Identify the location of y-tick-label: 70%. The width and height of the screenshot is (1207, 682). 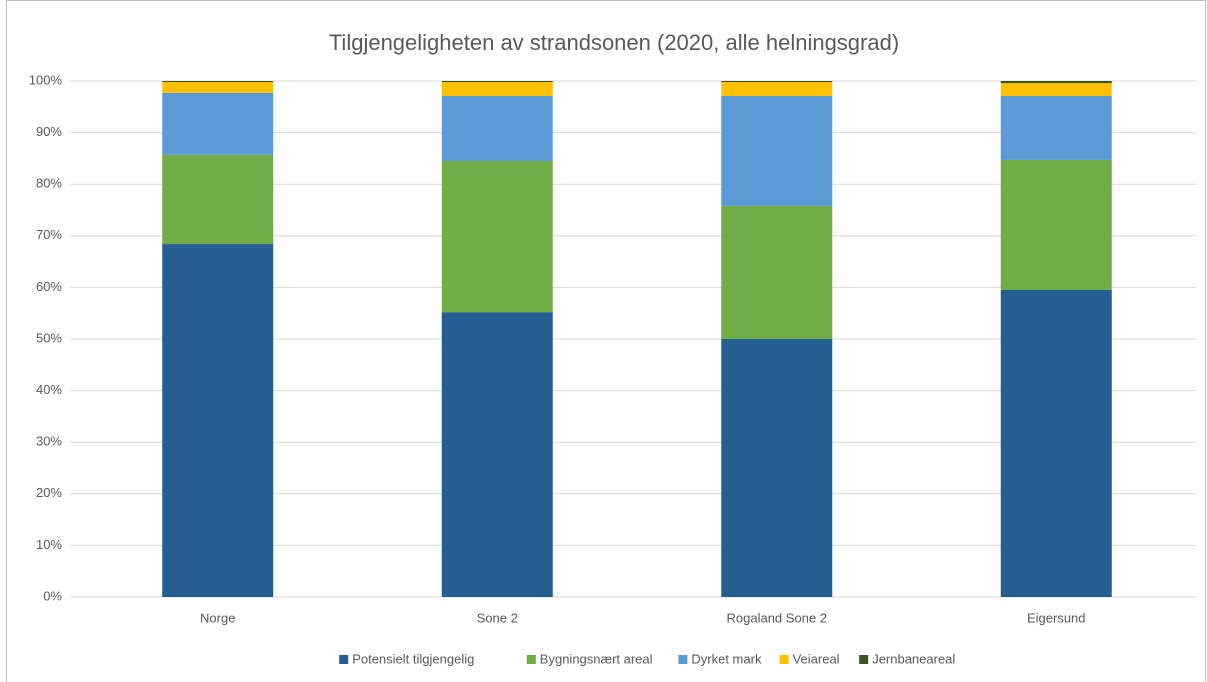
(49, 234).